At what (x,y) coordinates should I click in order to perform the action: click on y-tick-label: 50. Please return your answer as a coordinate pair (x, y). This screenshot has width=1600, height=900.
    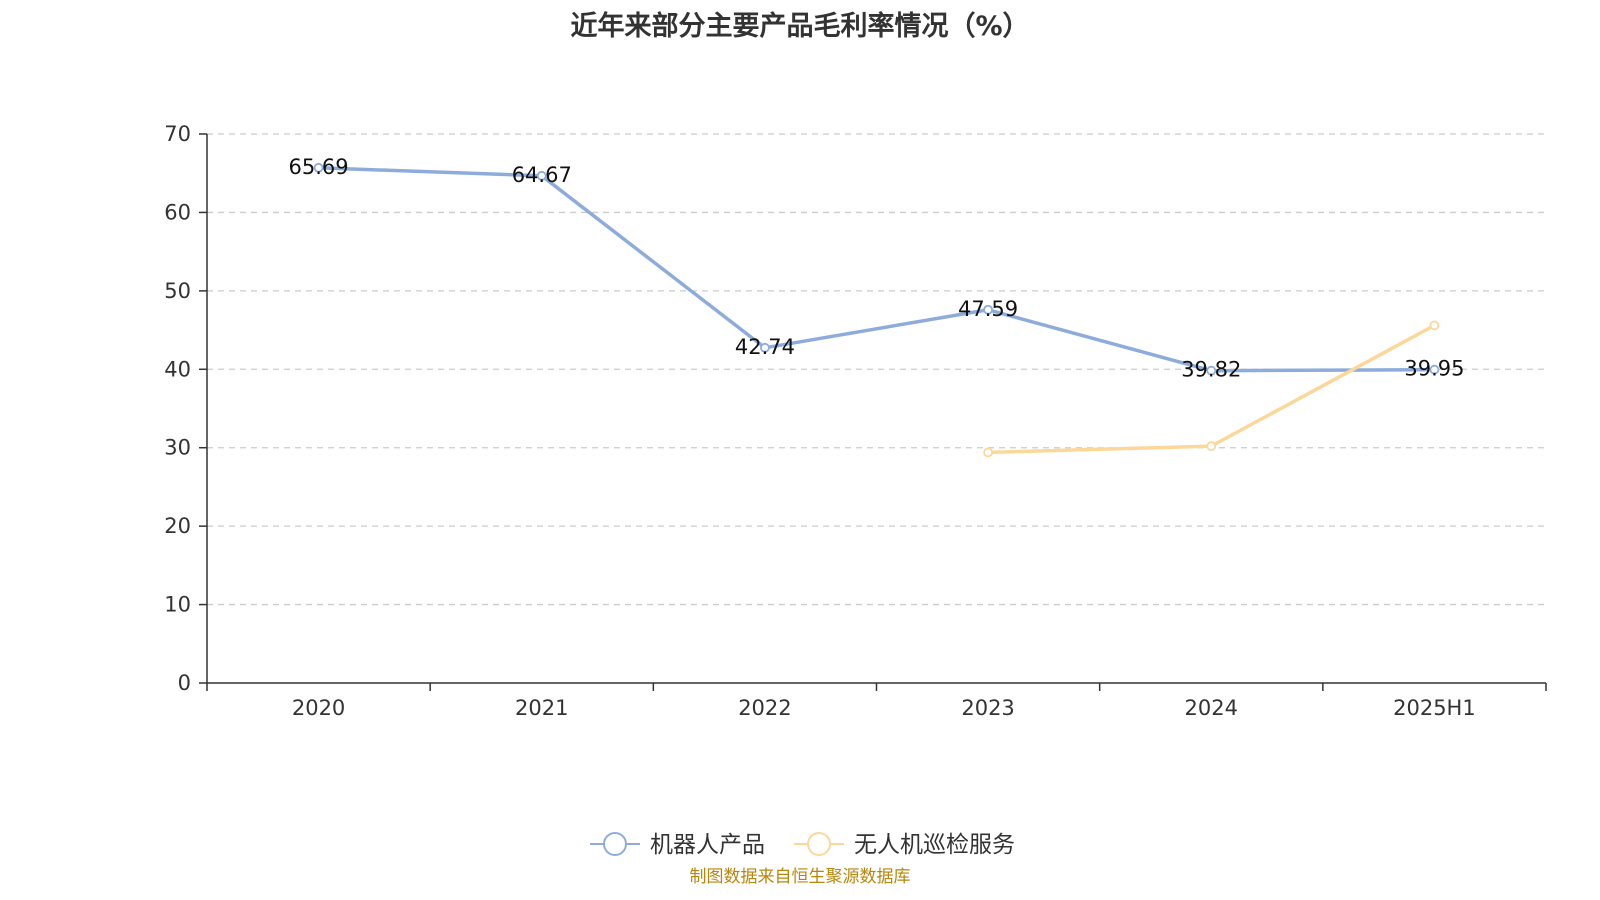
    Looking at the image, I should click on (177, 291).